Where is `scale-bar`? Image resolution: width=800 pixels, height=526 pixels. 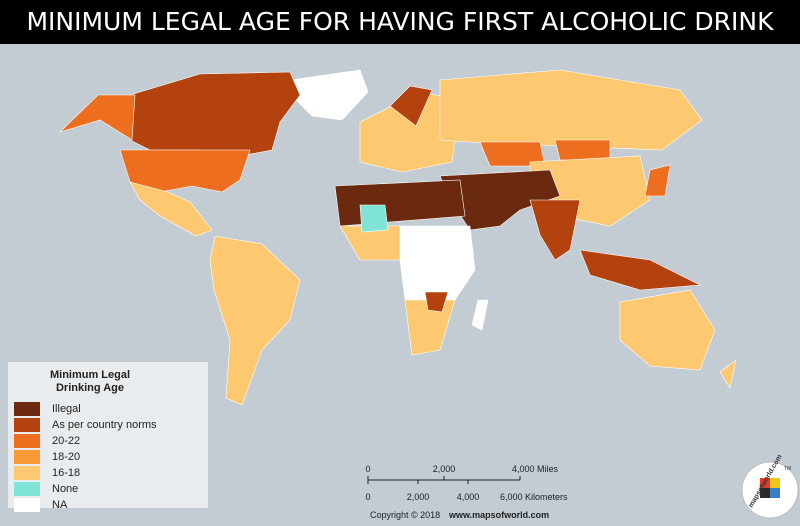 scale-bar is located at coordinates (444, 480).